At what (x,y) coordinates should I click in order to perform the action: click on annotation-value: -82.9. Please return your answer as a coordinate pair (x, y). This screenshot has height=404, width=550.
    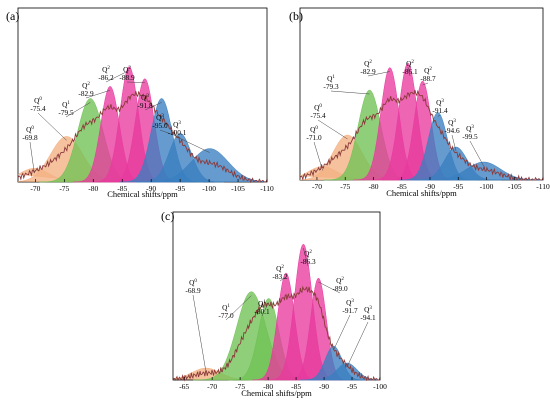
    Looking at the image, I should click on (368, 71).